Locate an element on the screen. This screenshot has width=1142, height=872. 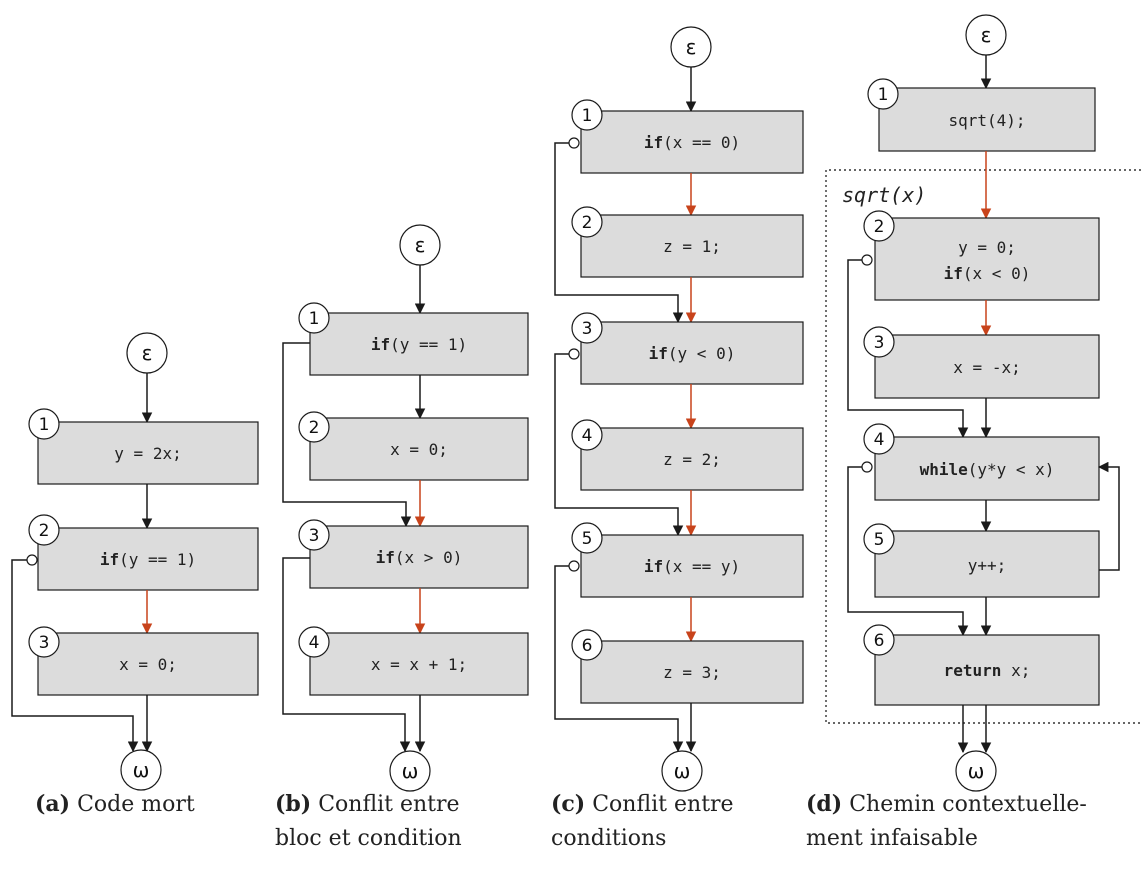
block-a1 is located at coordinates (148, 453).